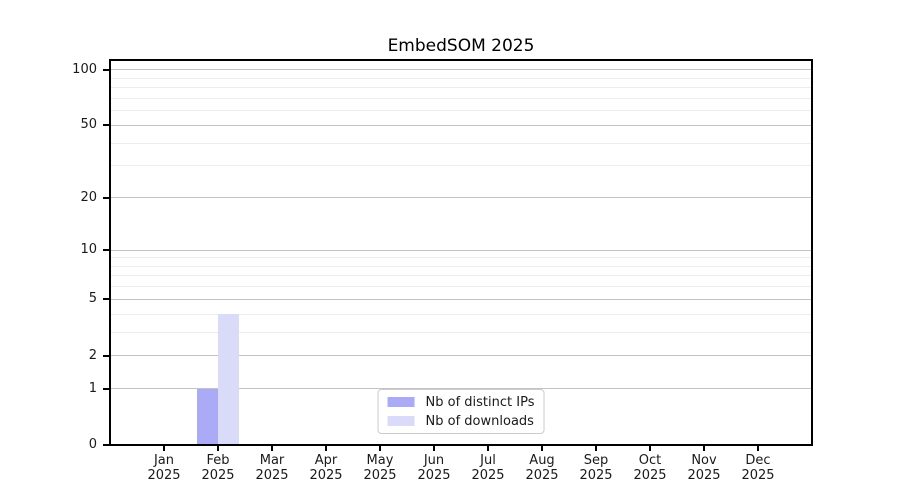 The height and width of the screenshot is (500, 900). What do you see at coordinates (480, 402) in the screenshot?
I see `legend-label-nb-of-distinct-ips: Nb of distinct IPs` at bounding box center [480, 402].